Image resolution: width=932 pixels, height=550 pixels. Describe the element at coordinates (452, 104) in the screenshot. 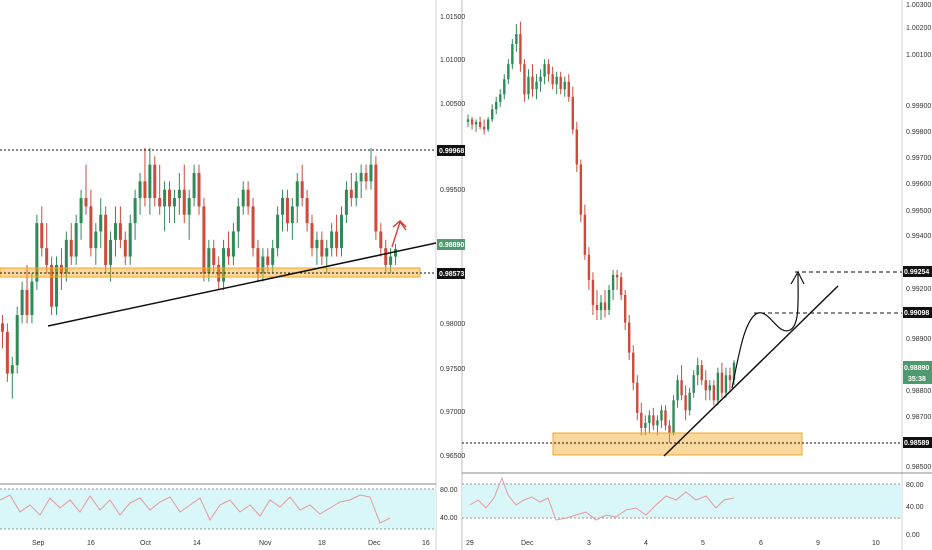

I see `left-price-tick: 1.00500` at that location.